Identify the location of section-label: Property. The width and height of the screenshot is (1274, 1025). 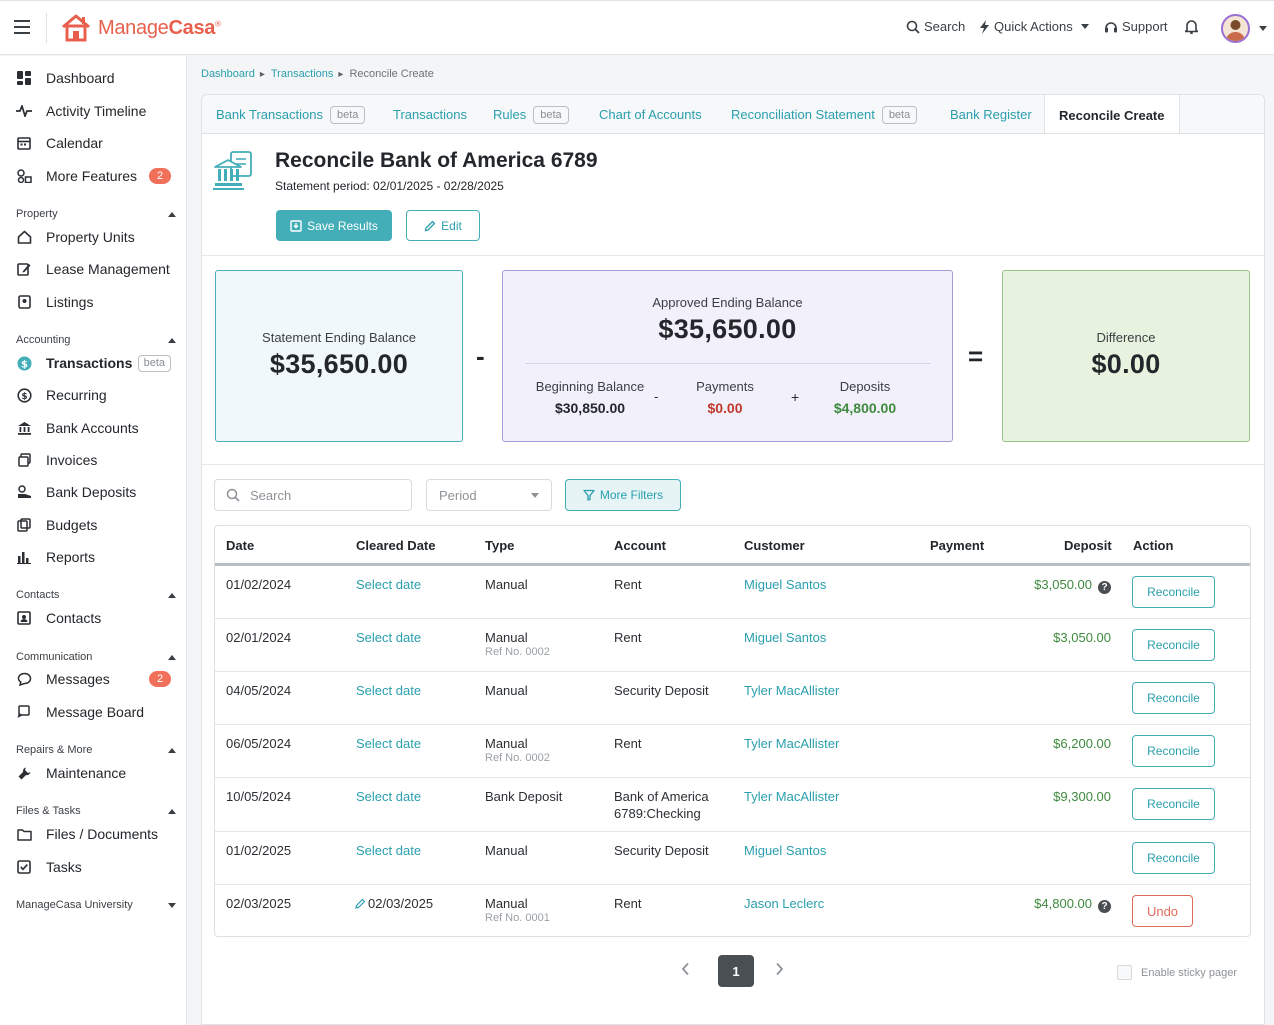
(37, 214).